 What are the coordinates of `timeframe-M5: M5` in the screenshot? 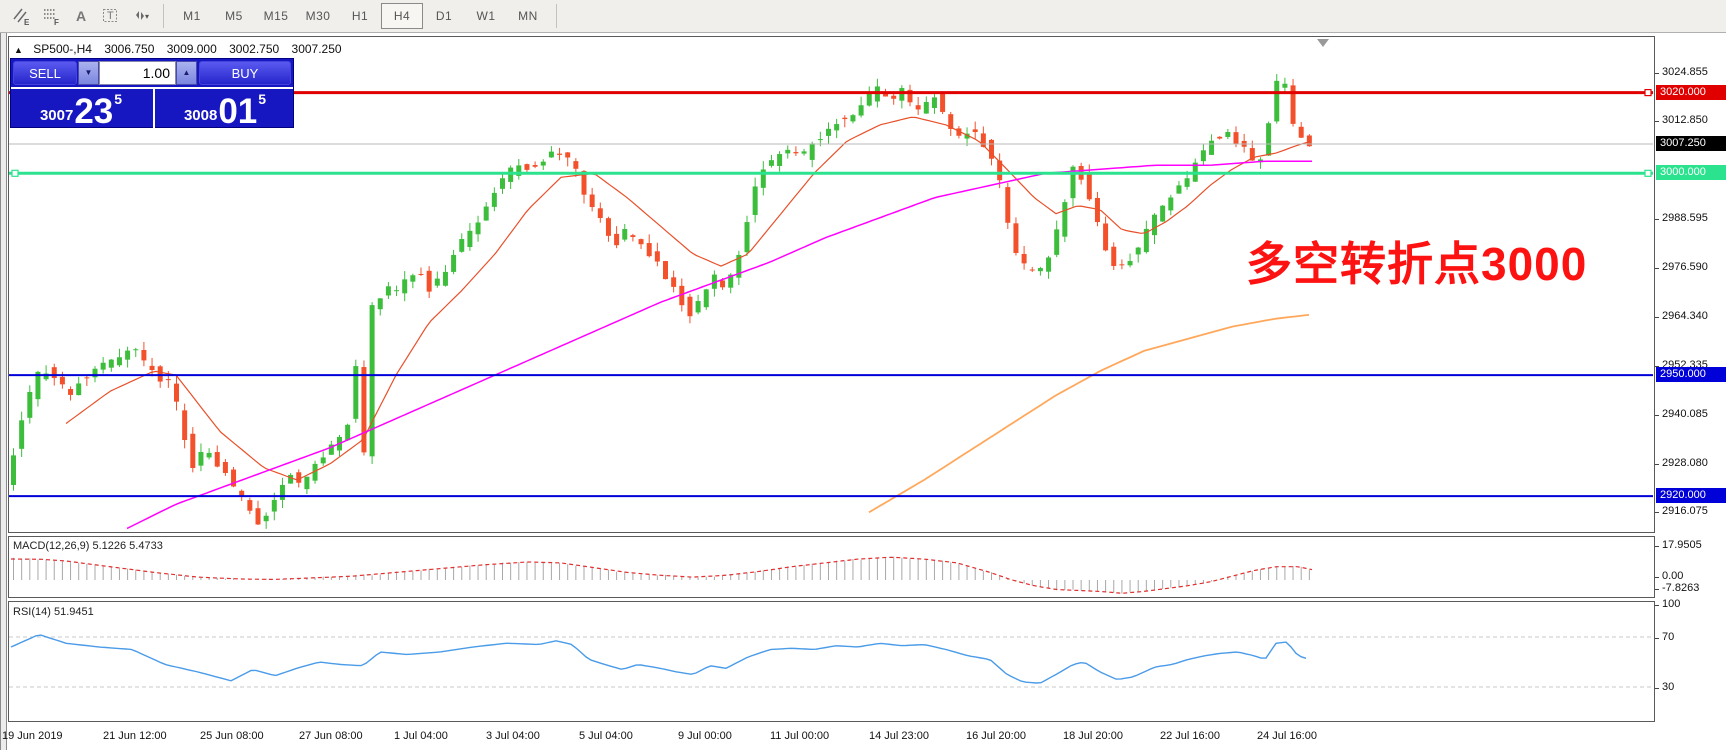 It's located at (234, 16).